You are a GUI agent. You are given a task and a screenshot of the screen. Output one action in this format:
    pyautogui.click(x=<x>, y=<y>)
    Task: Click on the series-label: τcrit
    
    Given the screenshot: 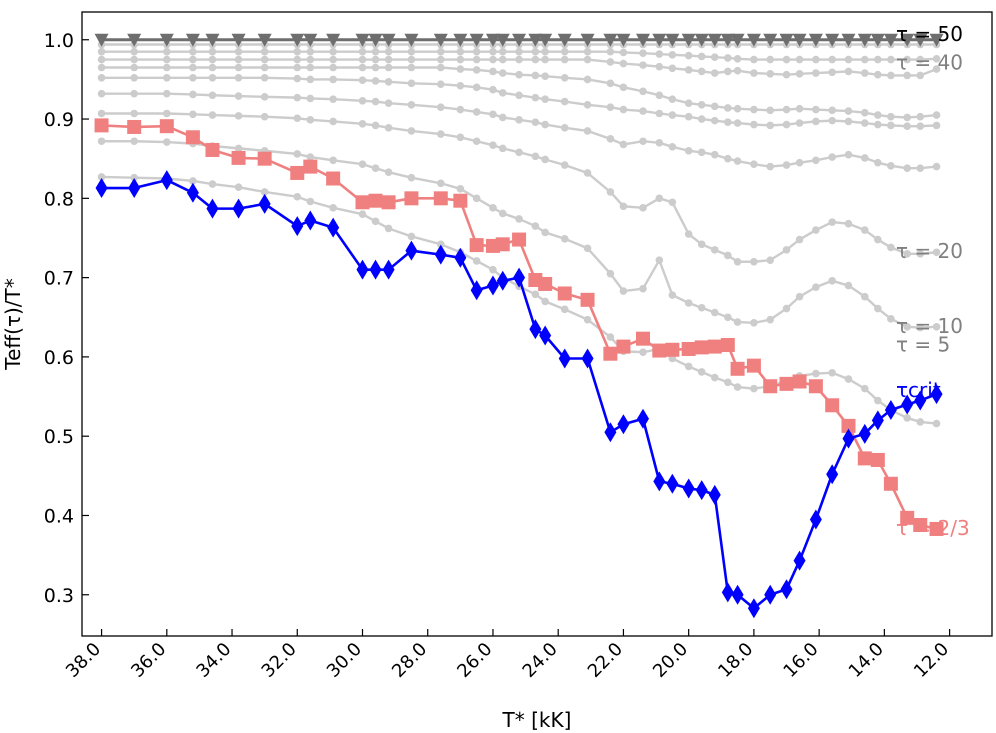 What is the action you would take?
    pyautogui.click(x=918, y=390)
    